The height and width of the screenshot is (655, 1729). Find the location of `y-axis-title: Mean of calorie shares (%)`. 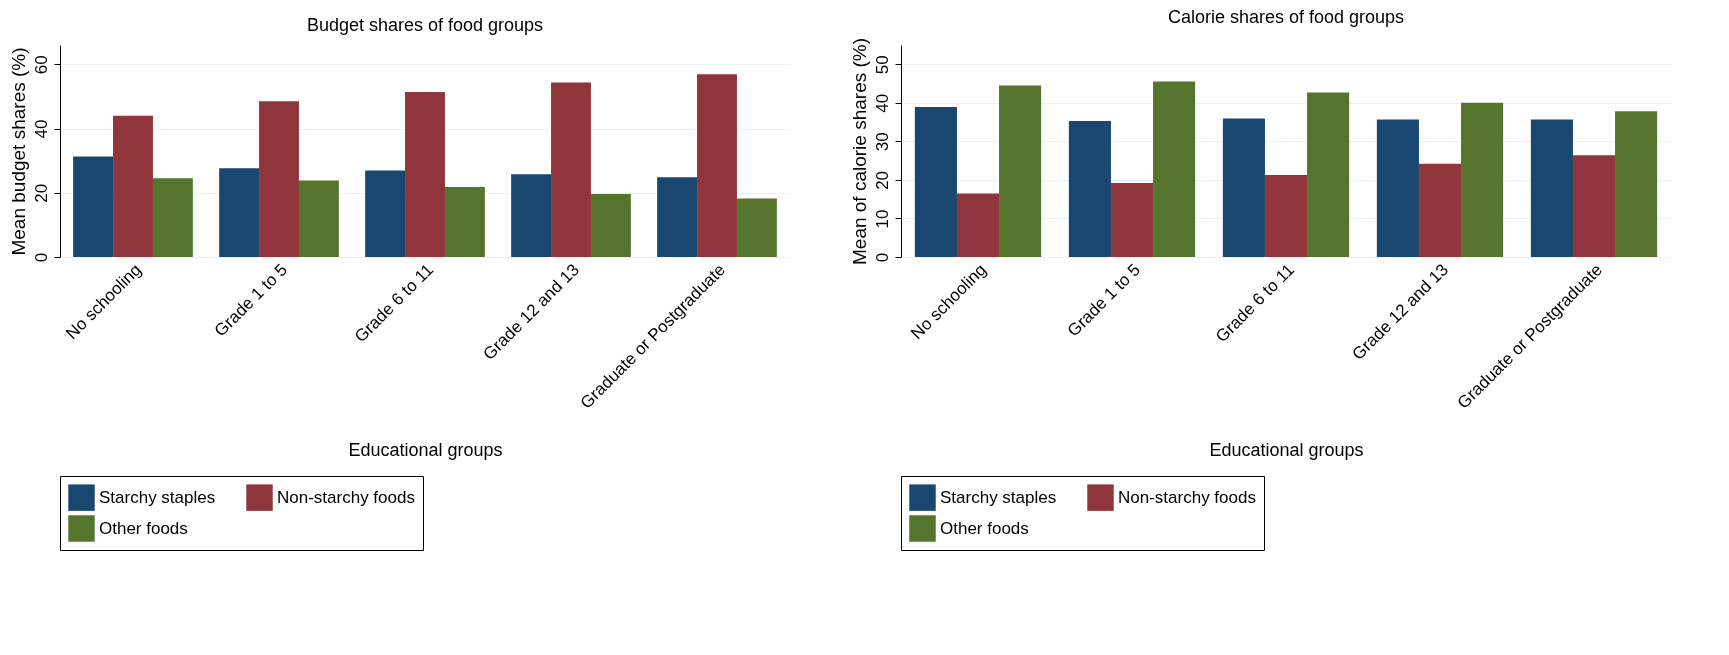

y-axis-title: Mean of calorie shares (%) is located at coordinates (859, 151).